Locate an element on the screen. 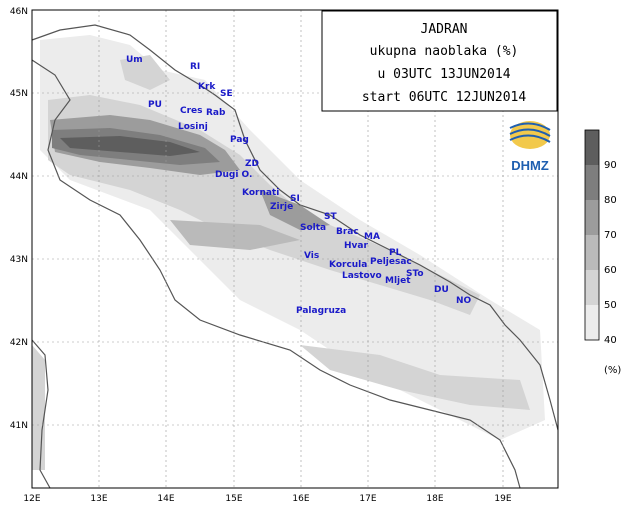 The image size is (630, 515). title-line-4: start 06UTC 12JUN2014 is located at coordinates (444, 97).